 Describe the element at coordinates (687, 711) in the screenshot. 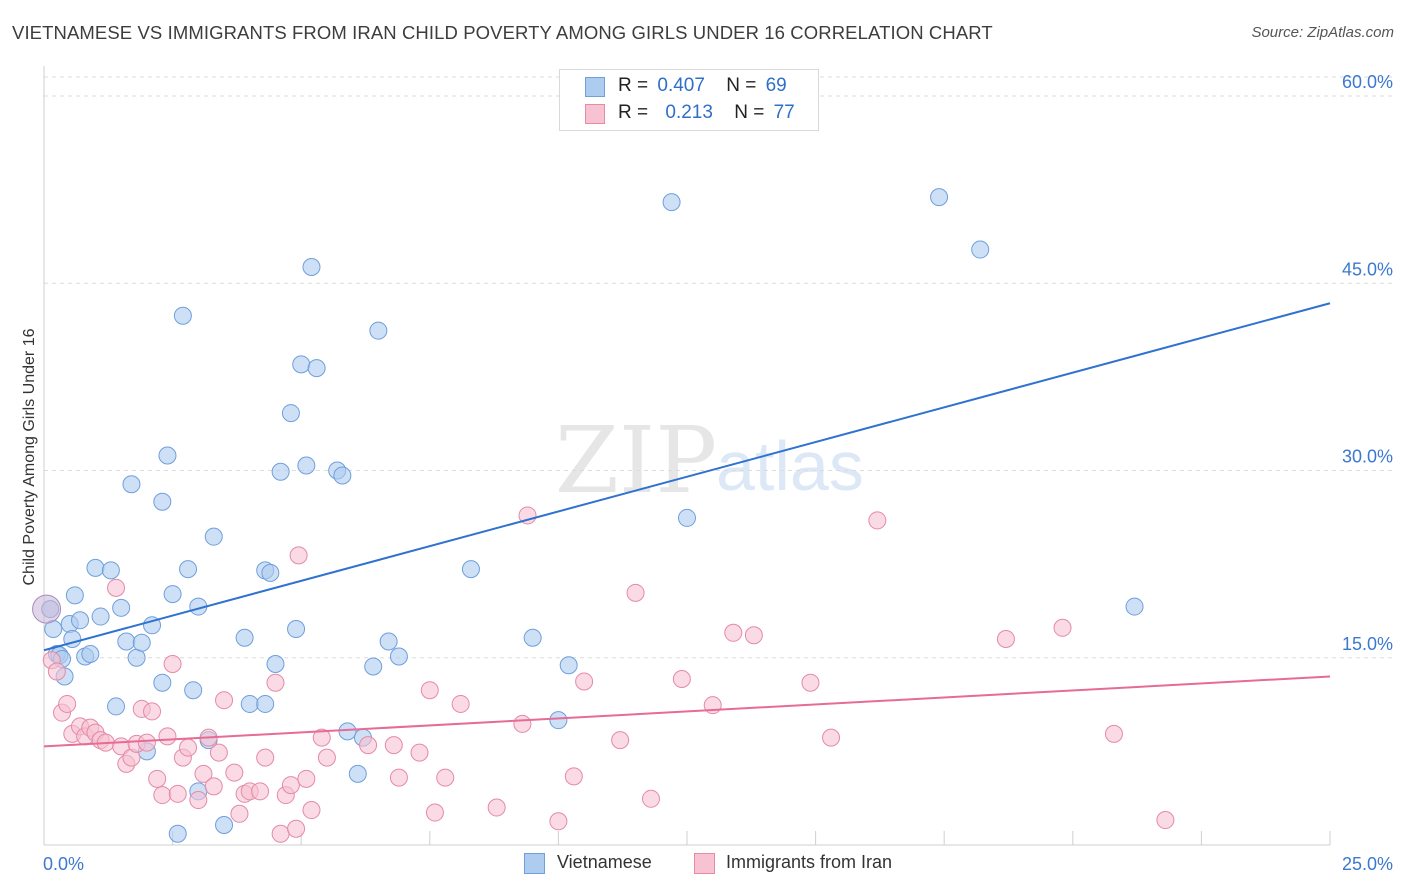

I see `trend-line-iran` at that location.